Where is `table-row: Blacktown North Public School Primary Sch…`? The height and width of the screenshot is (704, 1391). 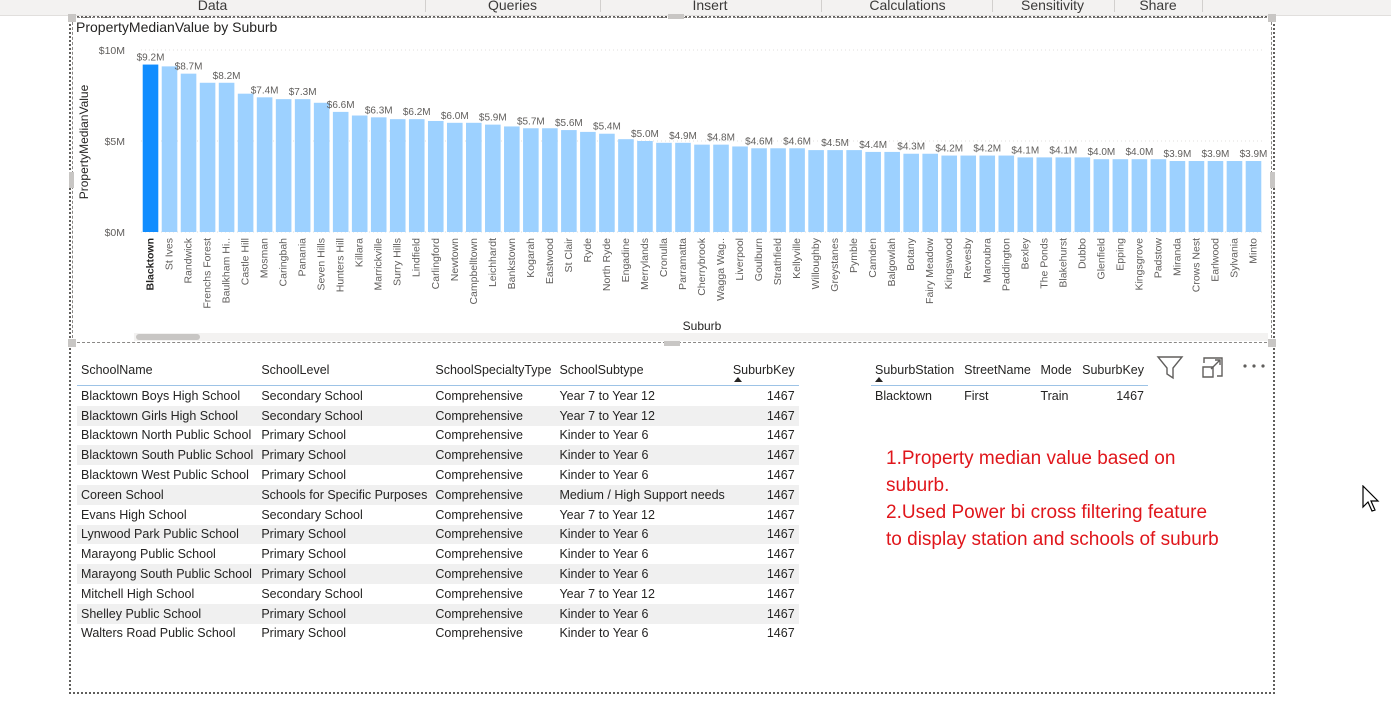
table-row: Blacktown North Public School Primary Sch… is located at coordinates (438, 436).